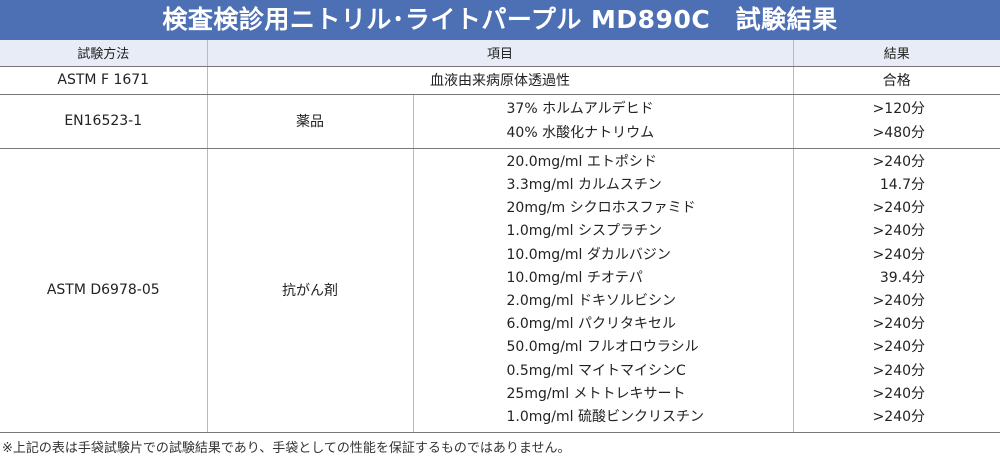 This screenshot has width=1000, height=464. I want to click on item-cell: 血液由来病原体透過性, so click(500, 80).